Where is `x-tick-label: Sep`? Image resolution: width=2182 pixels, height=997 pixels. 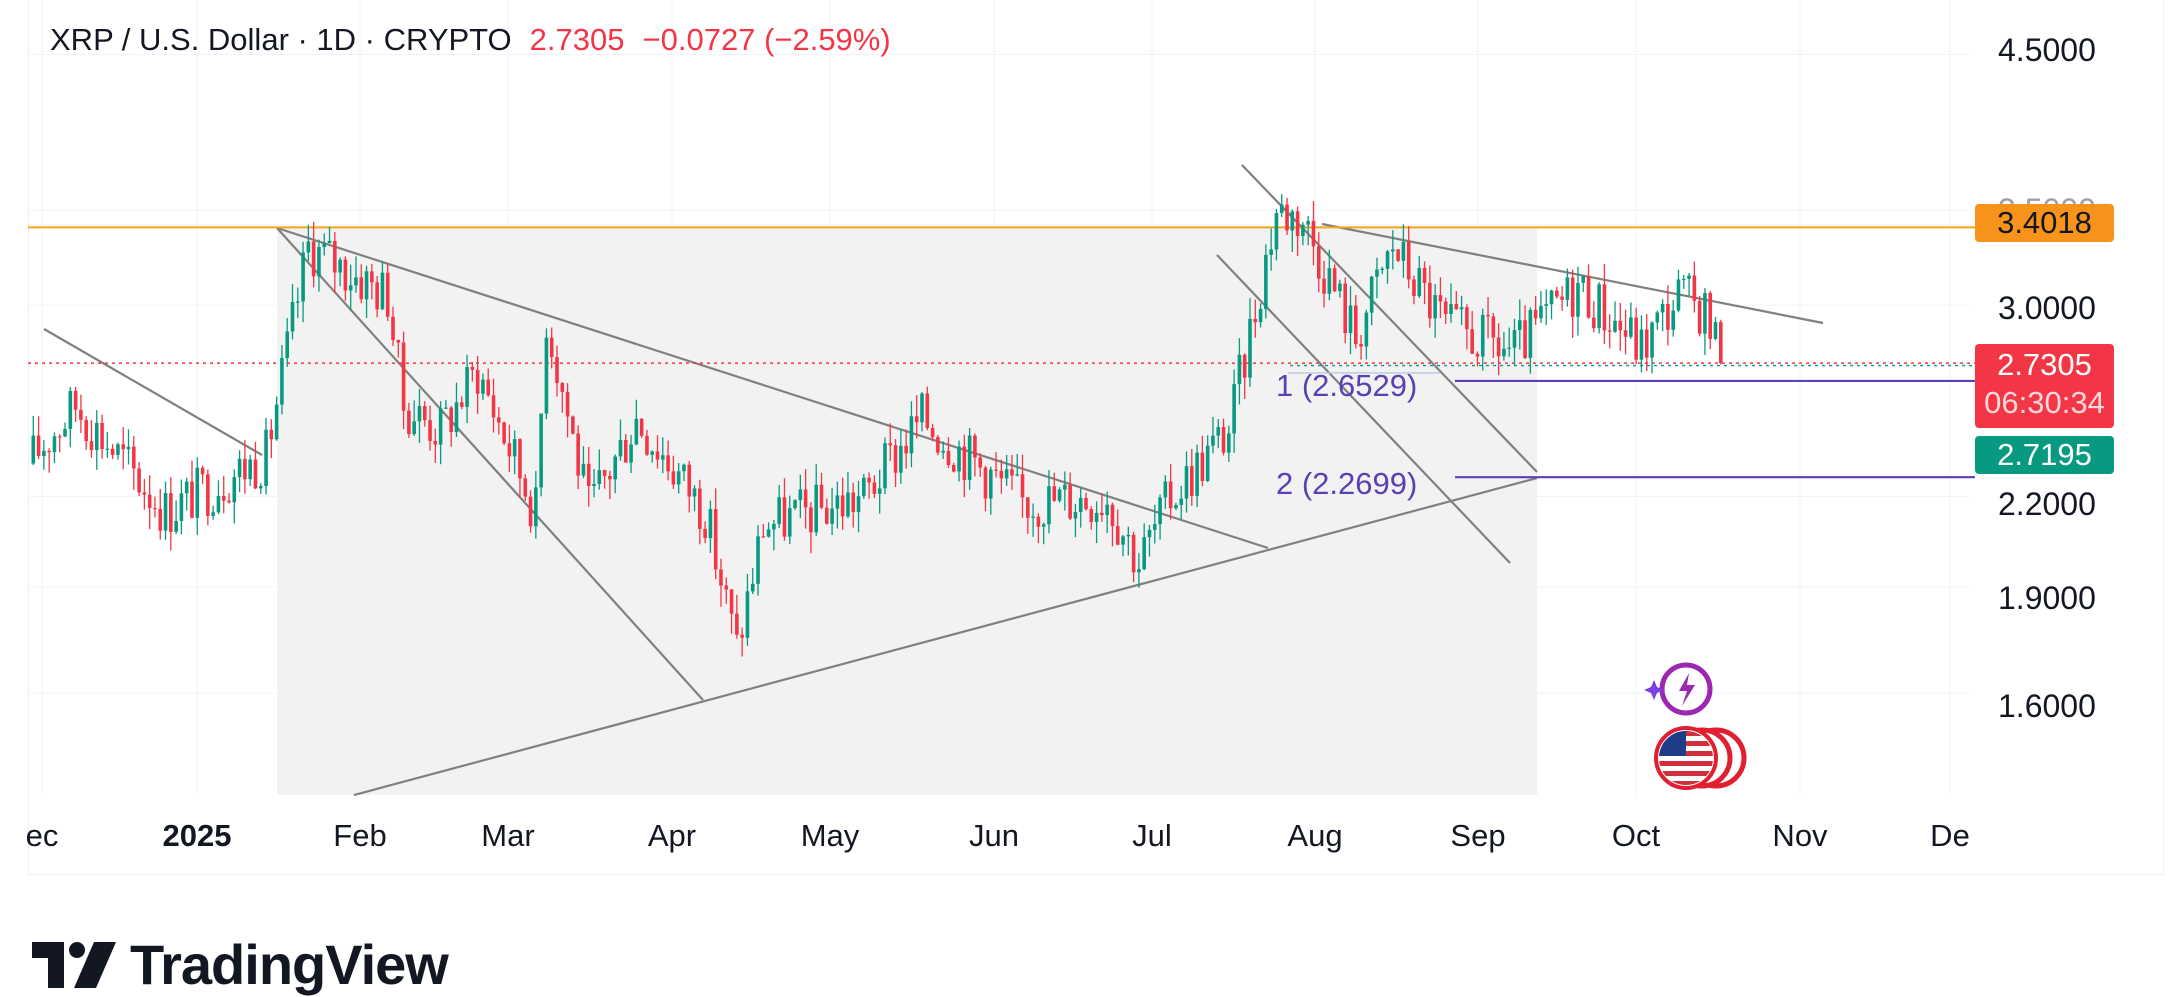
x-tick-label: Sep is located at coordinates (1478, 835).